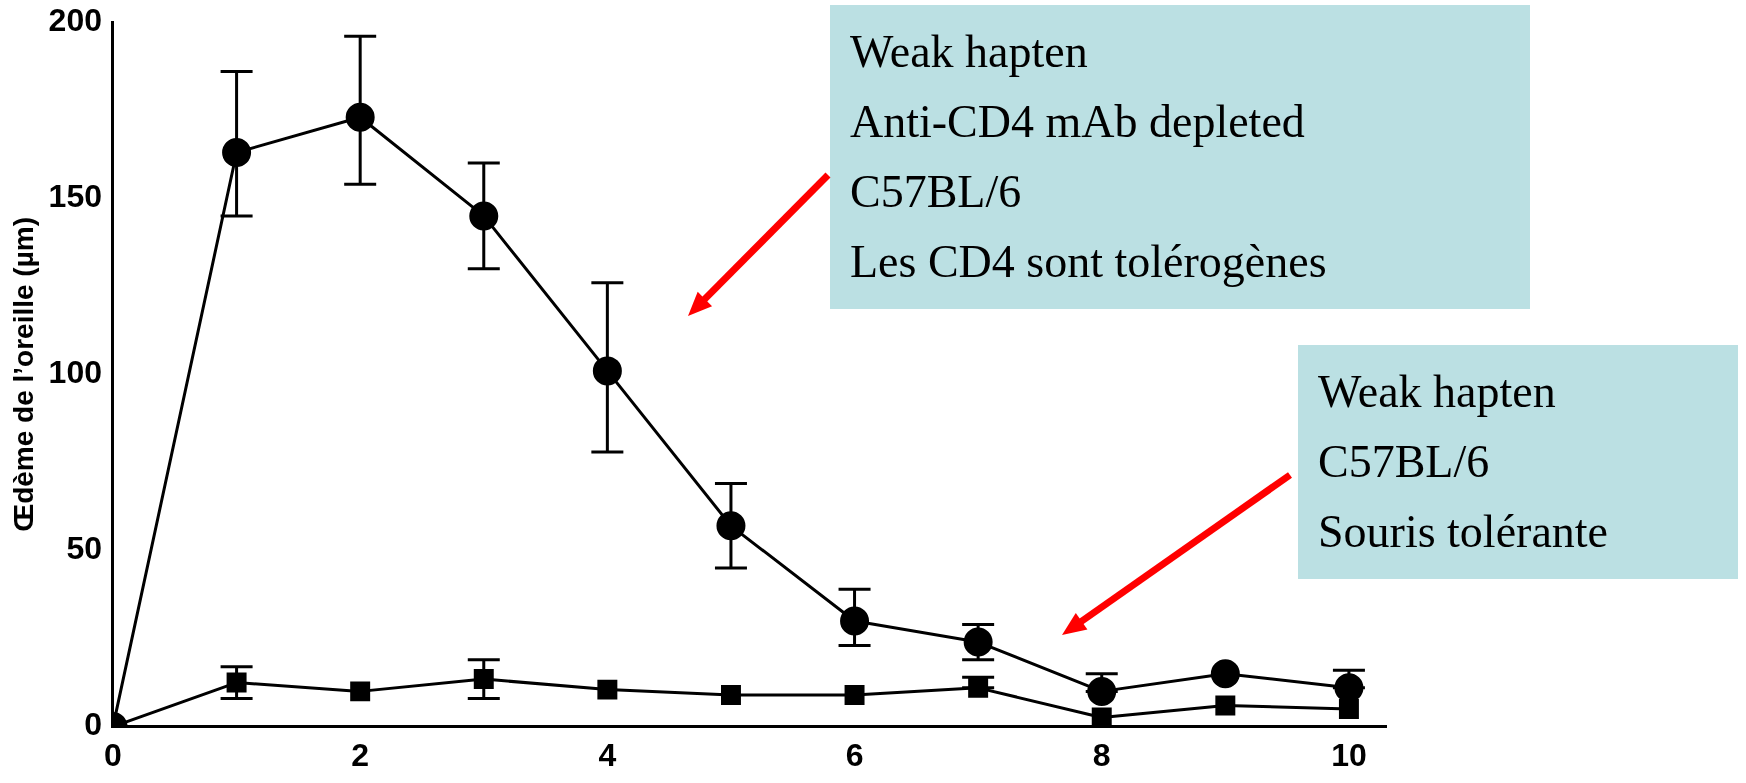 The height and width of the screenshot is (783, 1746). Describe the element at coordinates (75, 372) in the screenshot. I see `y-tick-label: 100` at that location.